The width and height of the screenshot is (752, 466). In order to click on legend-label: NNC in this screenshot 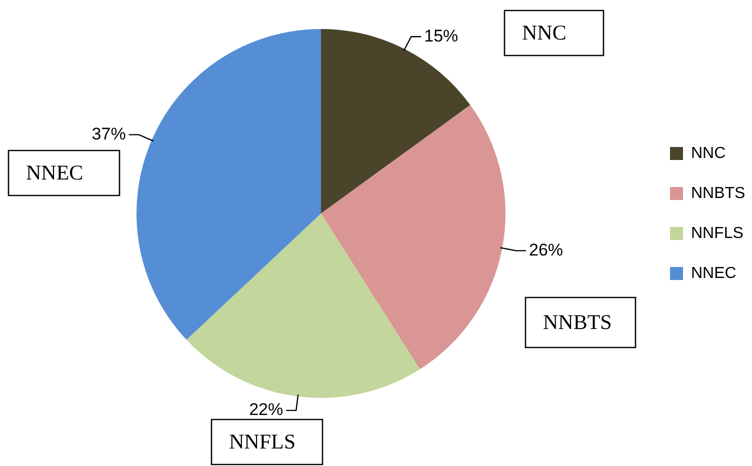, I will do `click(708, 153)`.